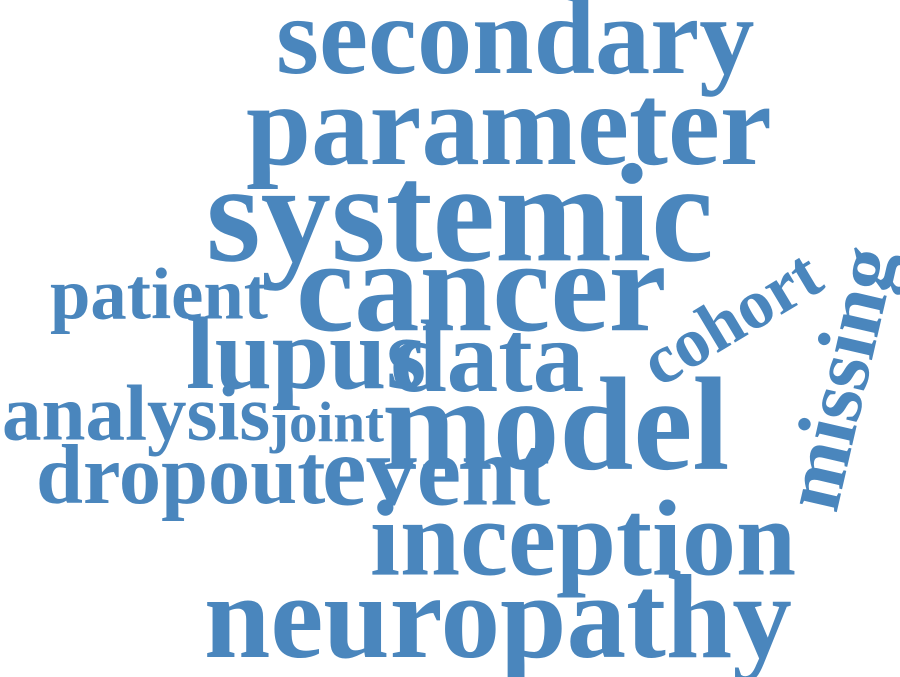 This screenshot has width=900, height=677. I want to click on word-neuropathy: neuropathy, so click(498, 614).